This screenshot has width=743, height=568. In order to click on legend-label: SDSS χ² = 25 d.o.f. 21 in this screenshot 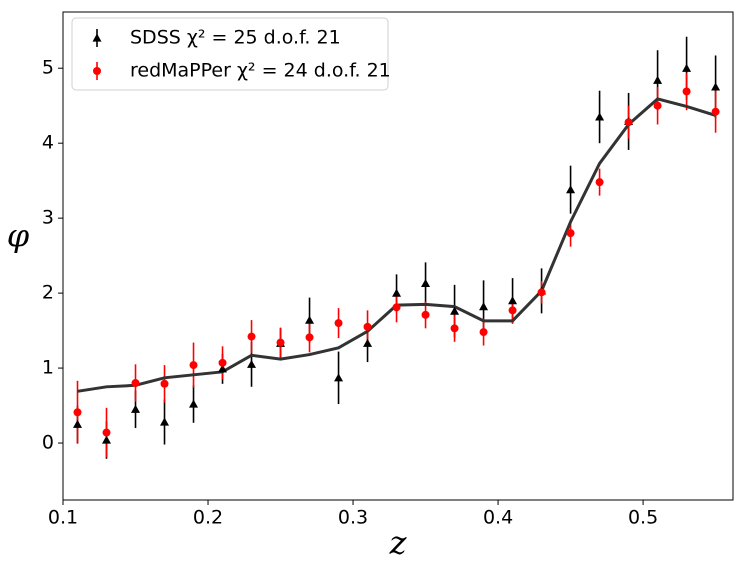, I will do `click(235, 38)`.